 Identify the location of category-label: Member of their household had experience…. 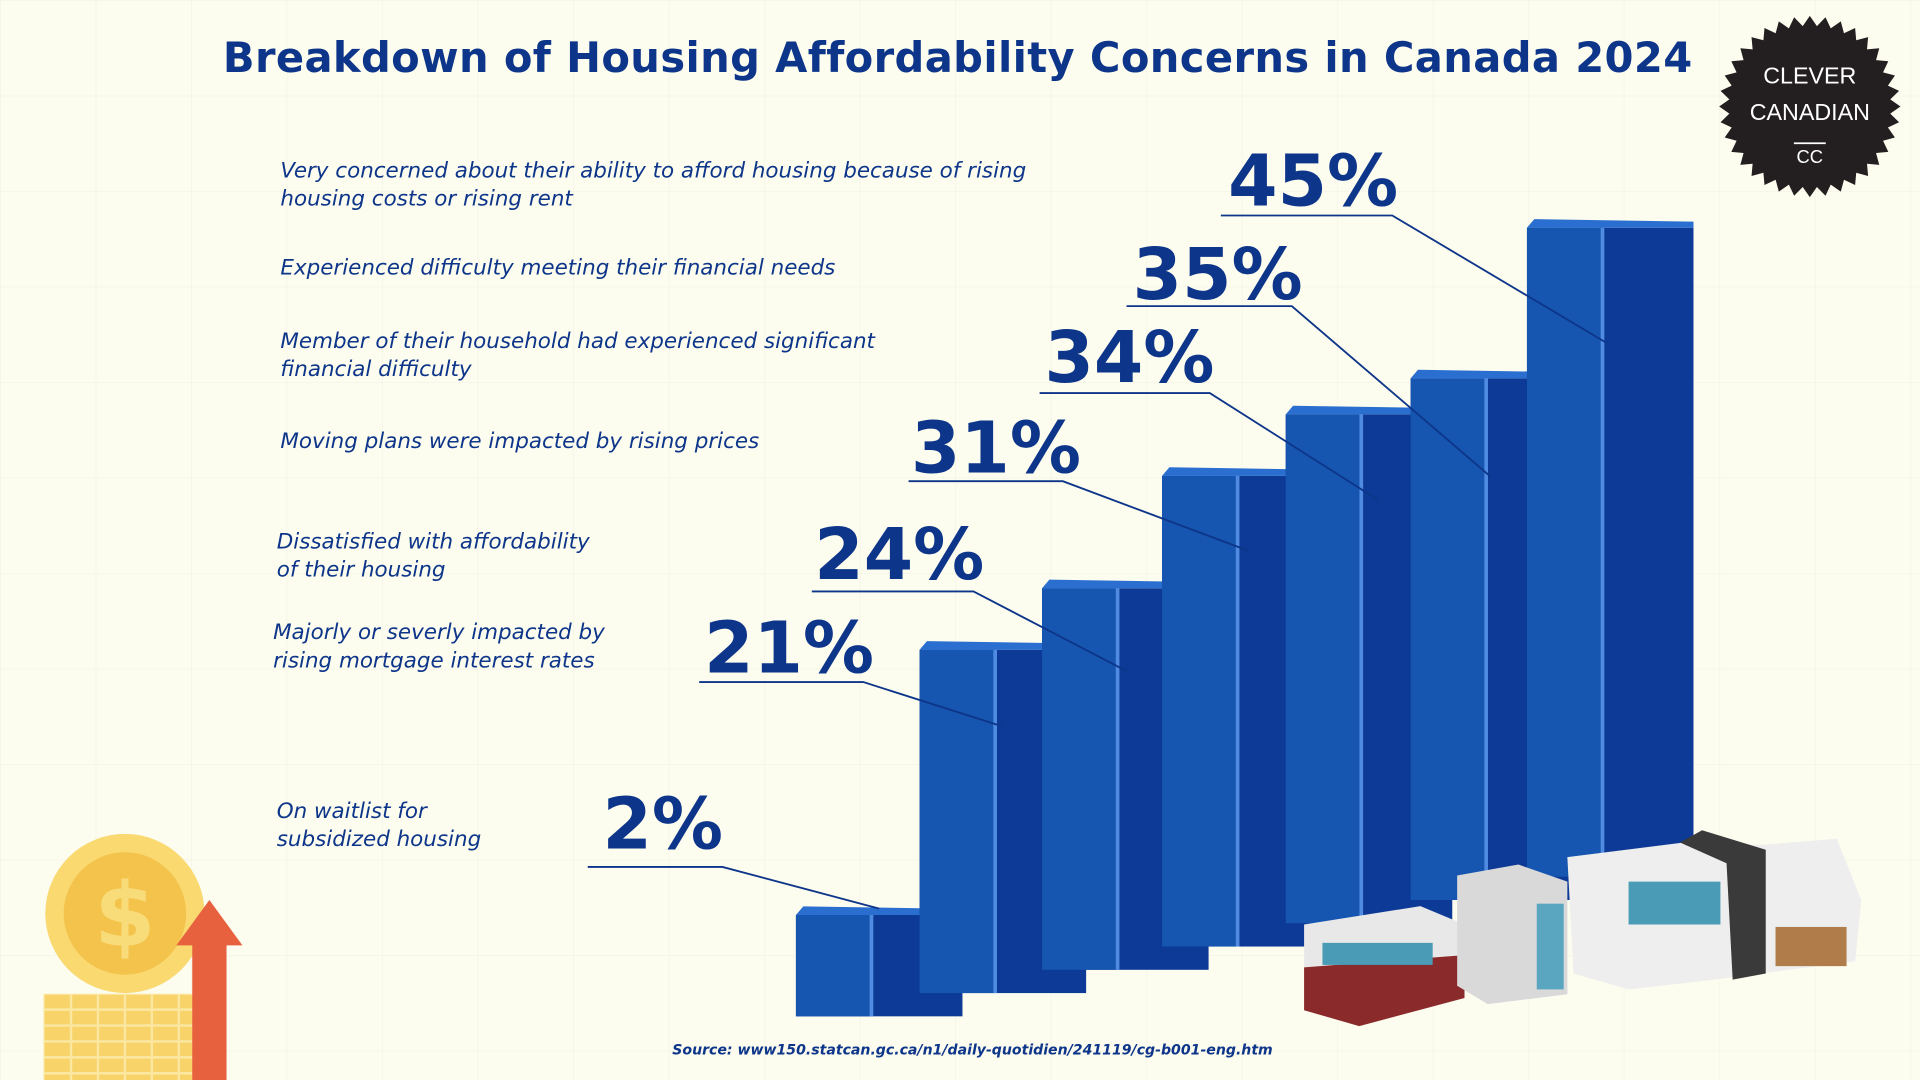
(577, 356).